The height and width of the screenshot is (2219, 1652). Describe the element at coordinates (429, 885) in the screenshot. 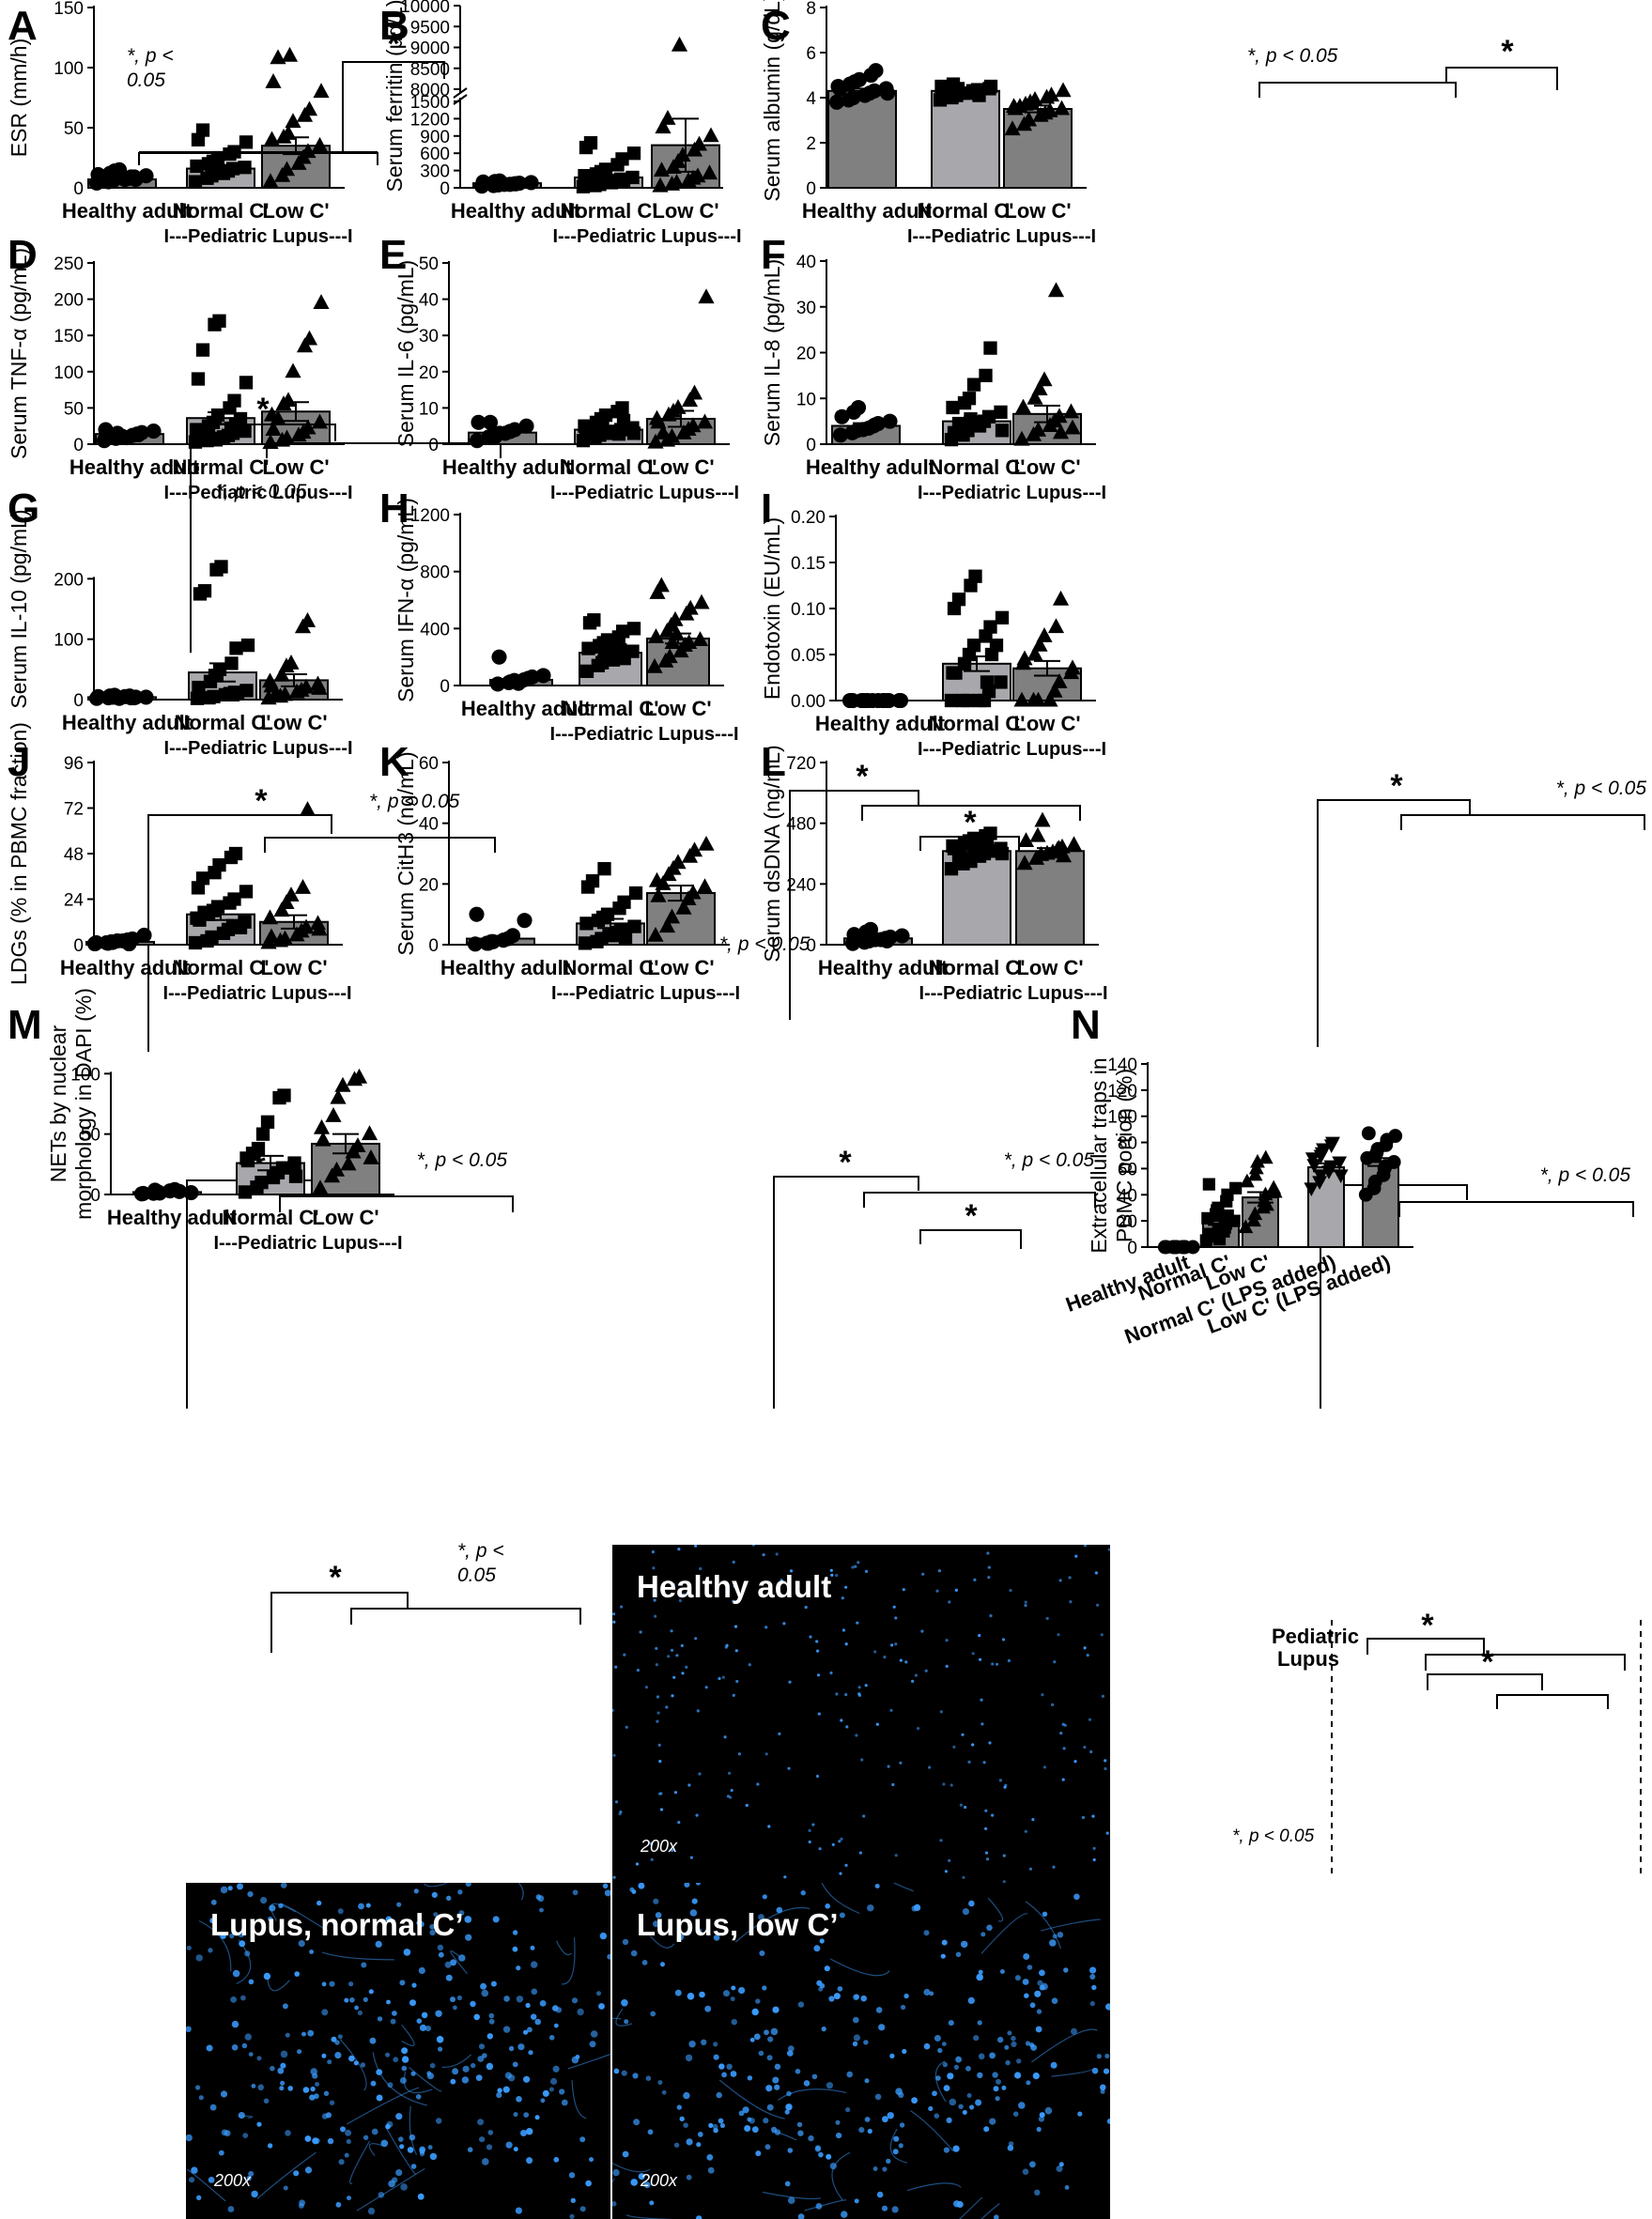

I see `y-tick-label: 20` at that location.